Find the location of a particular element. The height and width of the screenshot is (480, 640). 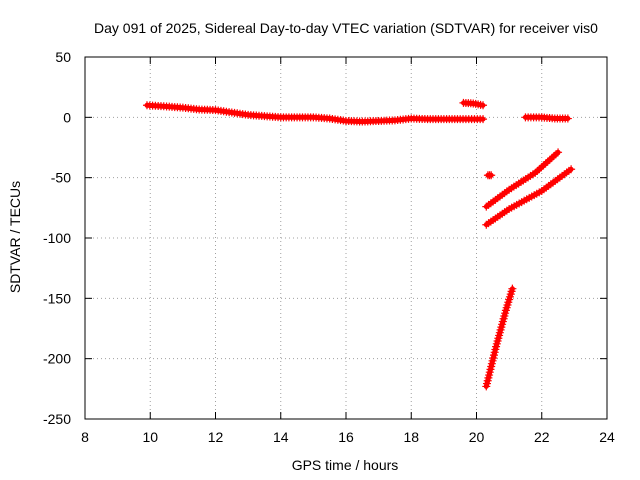

y-tick-label: -250 is located at coordinates (57, 419).